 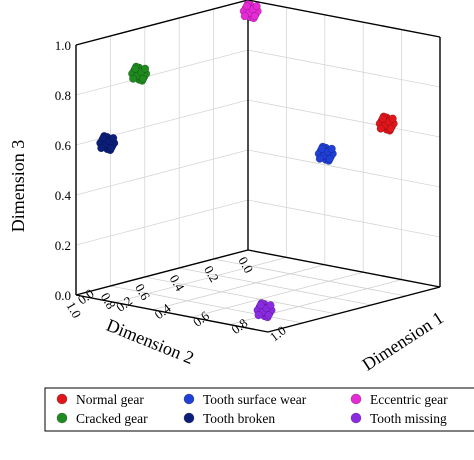 I want to click on cluster-tooth-surface-wear, so click(x=325, y=153).